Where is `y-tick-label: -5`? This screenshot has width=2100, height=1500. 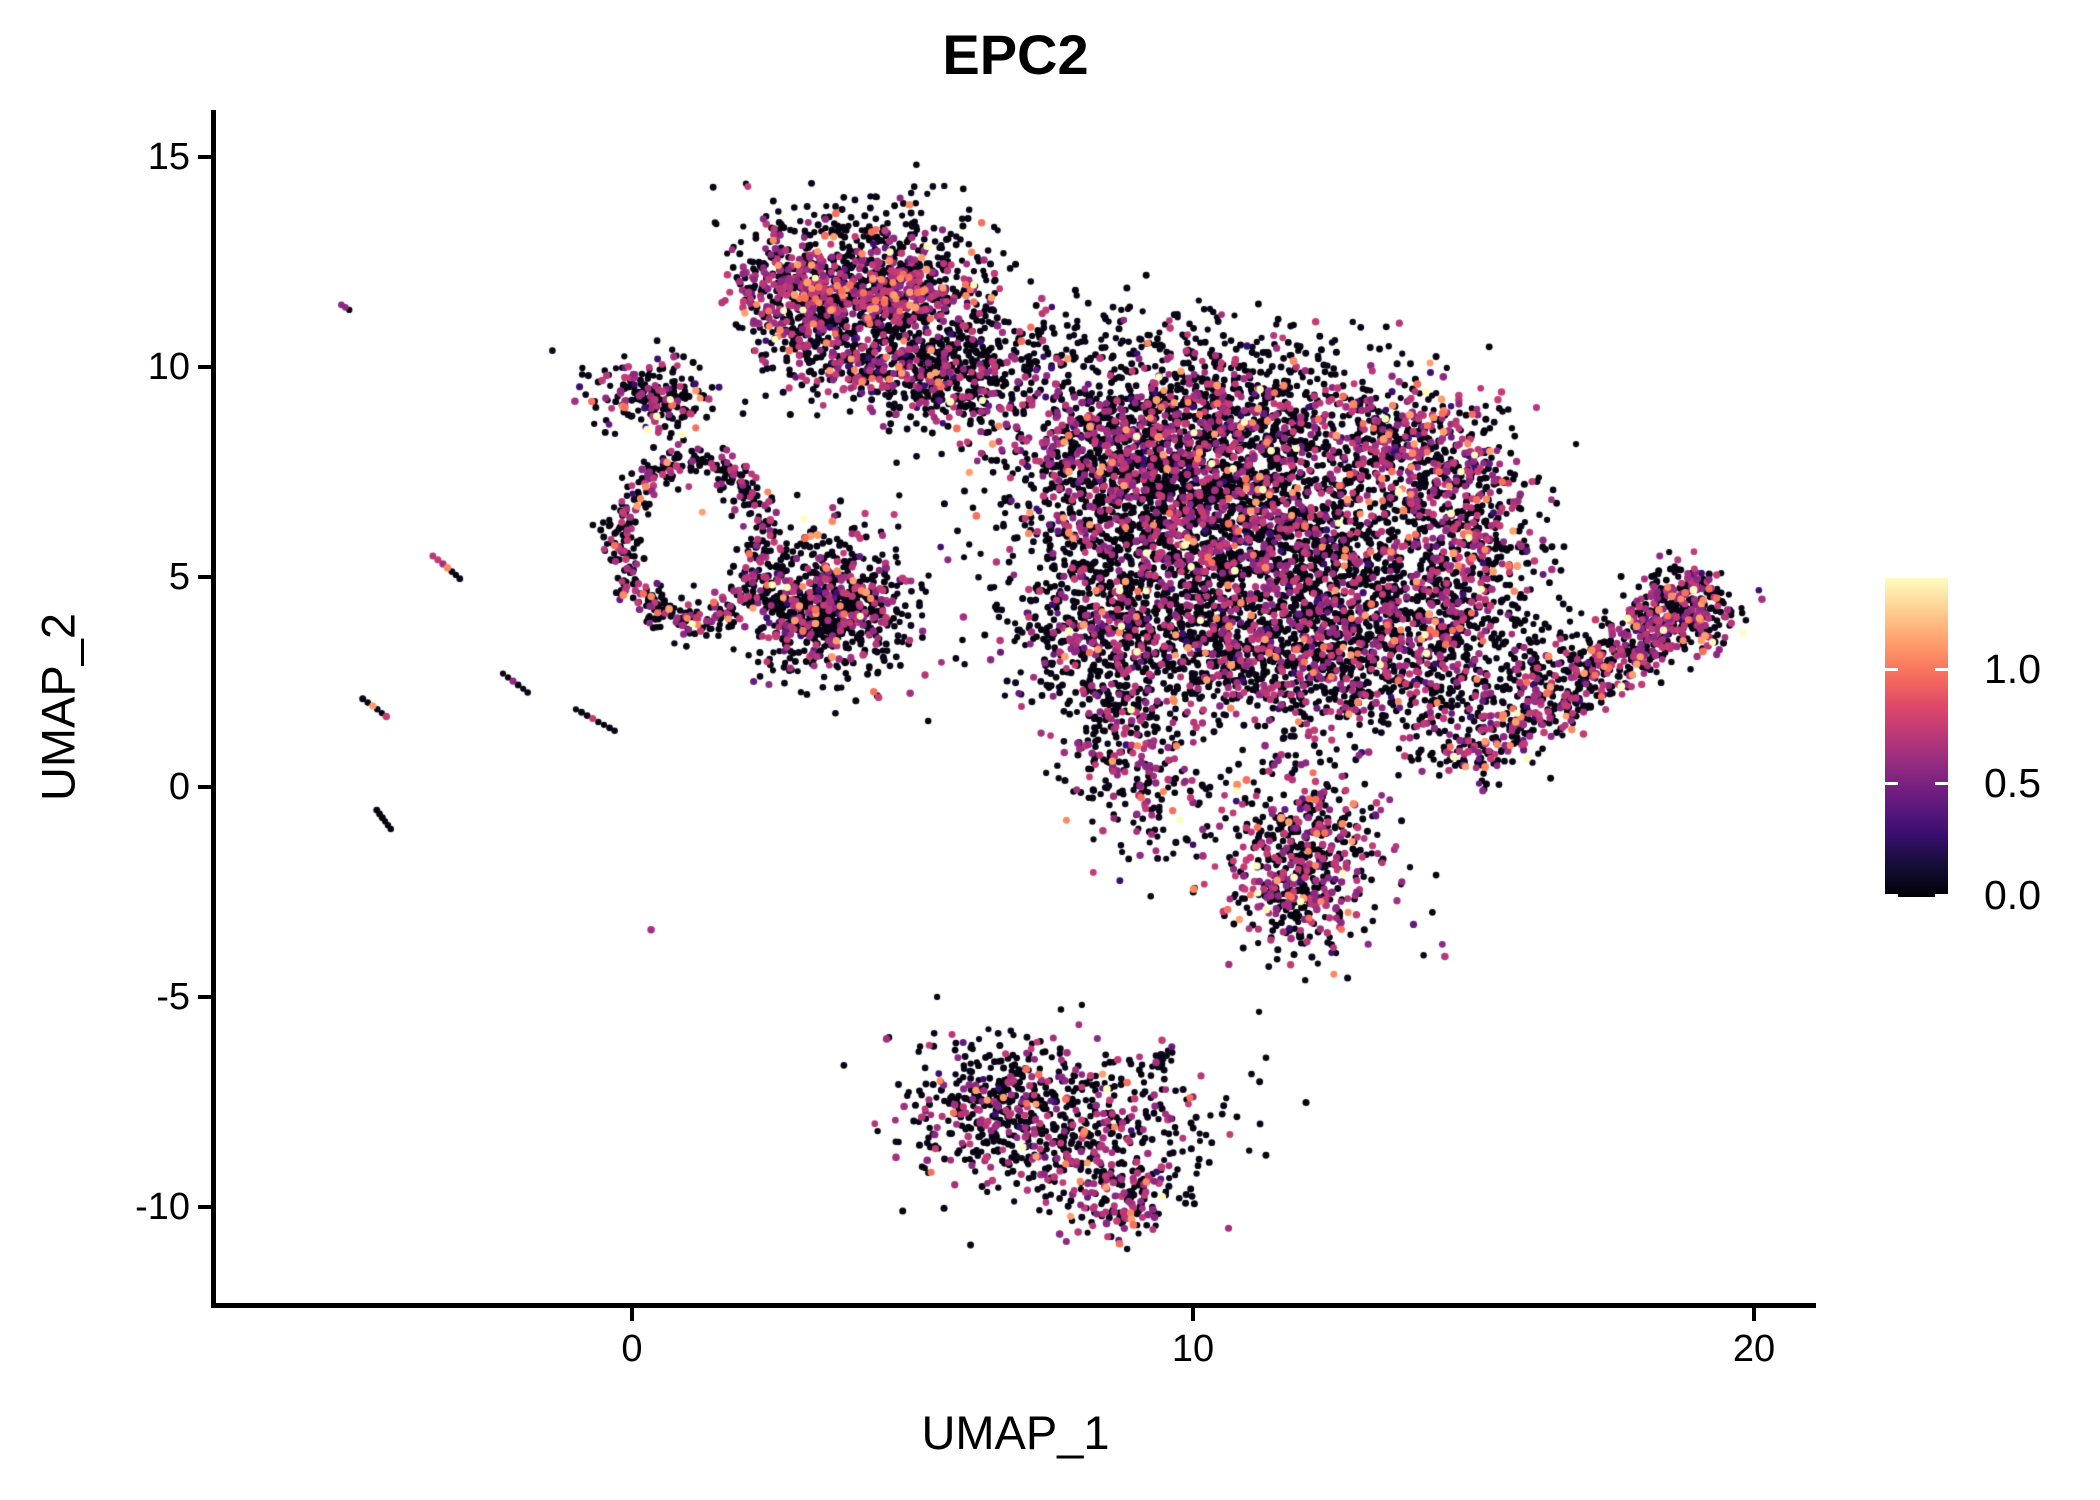
y-tick-label: -5 is located at coordinates (173, 997).